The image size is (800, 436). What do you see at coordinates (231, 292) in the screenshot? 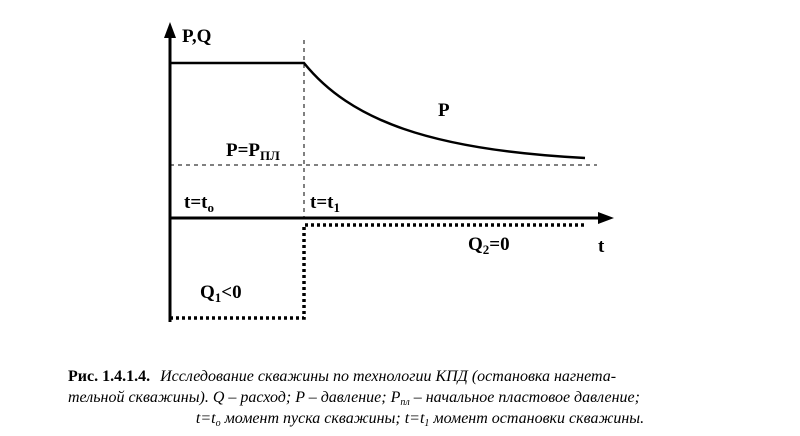
I see `text: <0` at bounding box center [231, 292].